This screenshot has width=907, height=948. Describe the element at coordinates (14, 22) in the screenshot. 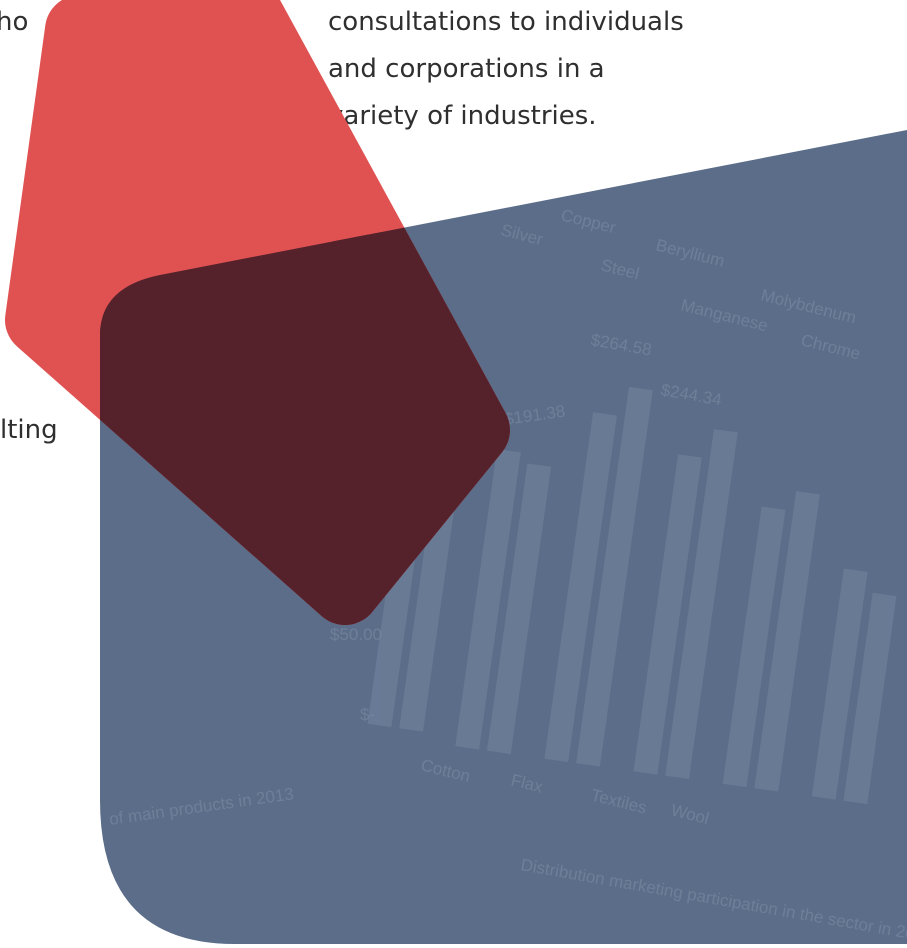

I see `text-fragment: ho` at that location.